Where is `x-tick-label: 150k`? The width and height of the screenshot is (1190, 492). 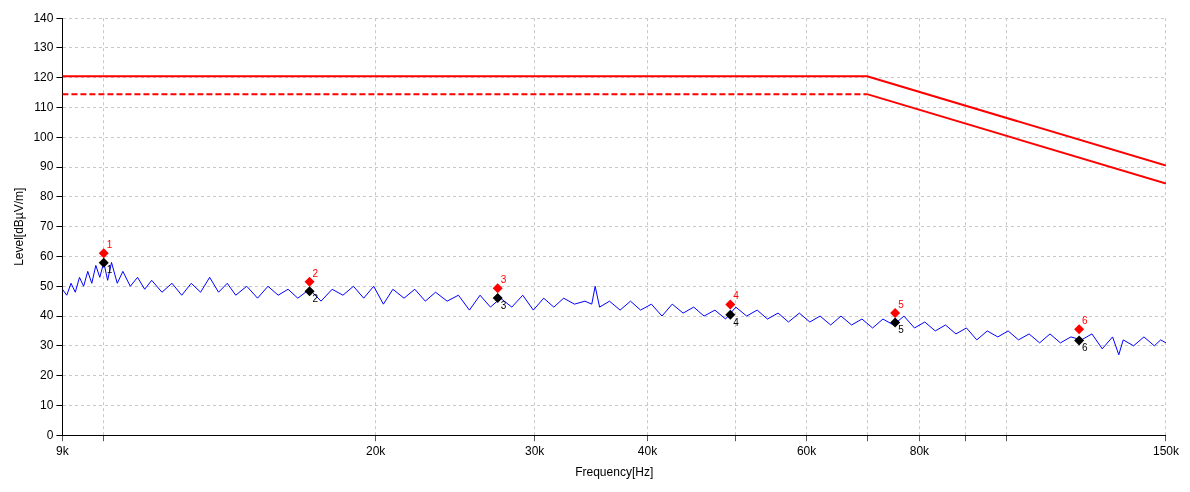 x-tick-label: 150k is located at coordinates (1166, 450).